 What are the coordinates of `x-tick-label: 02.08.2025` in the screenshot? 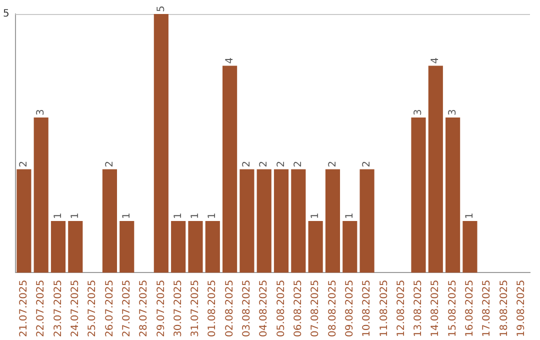 It's located at (230, 309).